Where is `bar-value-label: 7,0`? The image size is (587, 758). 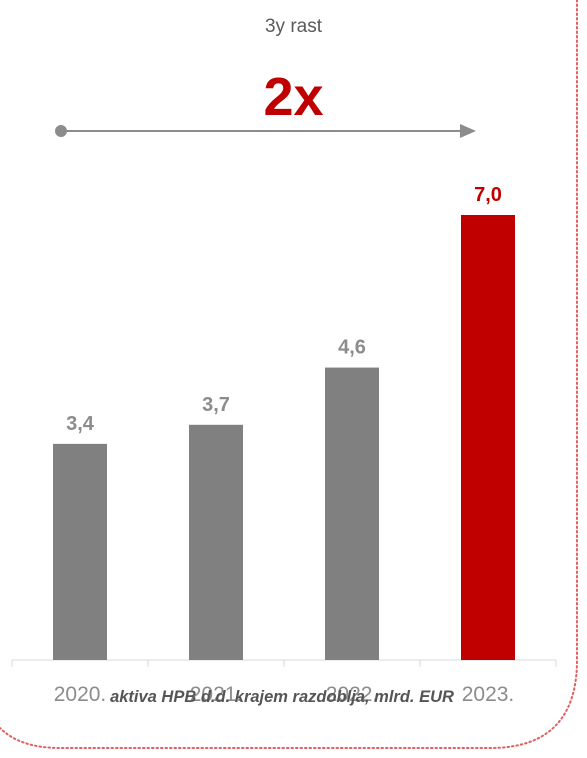
bar-value-label: 7,0 is located at coordinates (488, 195).